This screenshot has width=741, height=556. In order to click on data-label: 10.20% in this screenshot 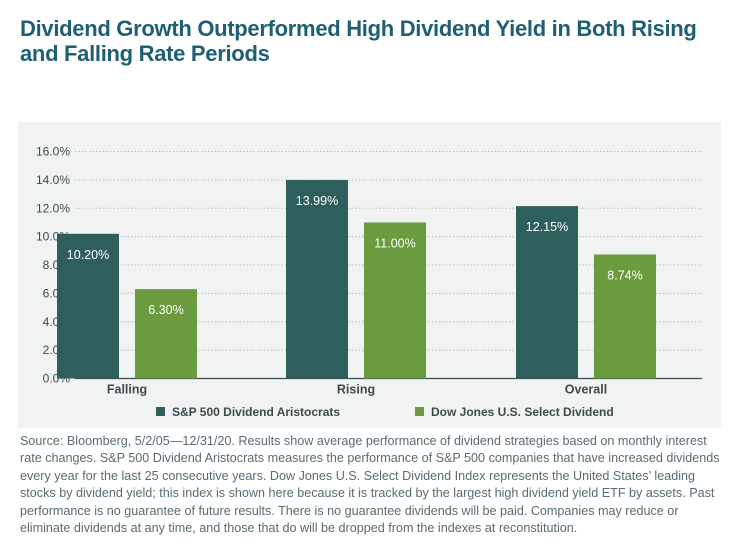, I will do `click(88, 255)`.